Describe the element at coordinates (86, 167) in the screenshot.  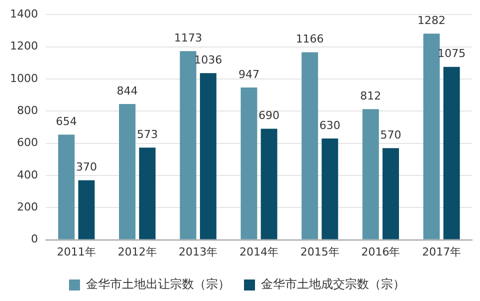
I see `data-label: 370` at that location.